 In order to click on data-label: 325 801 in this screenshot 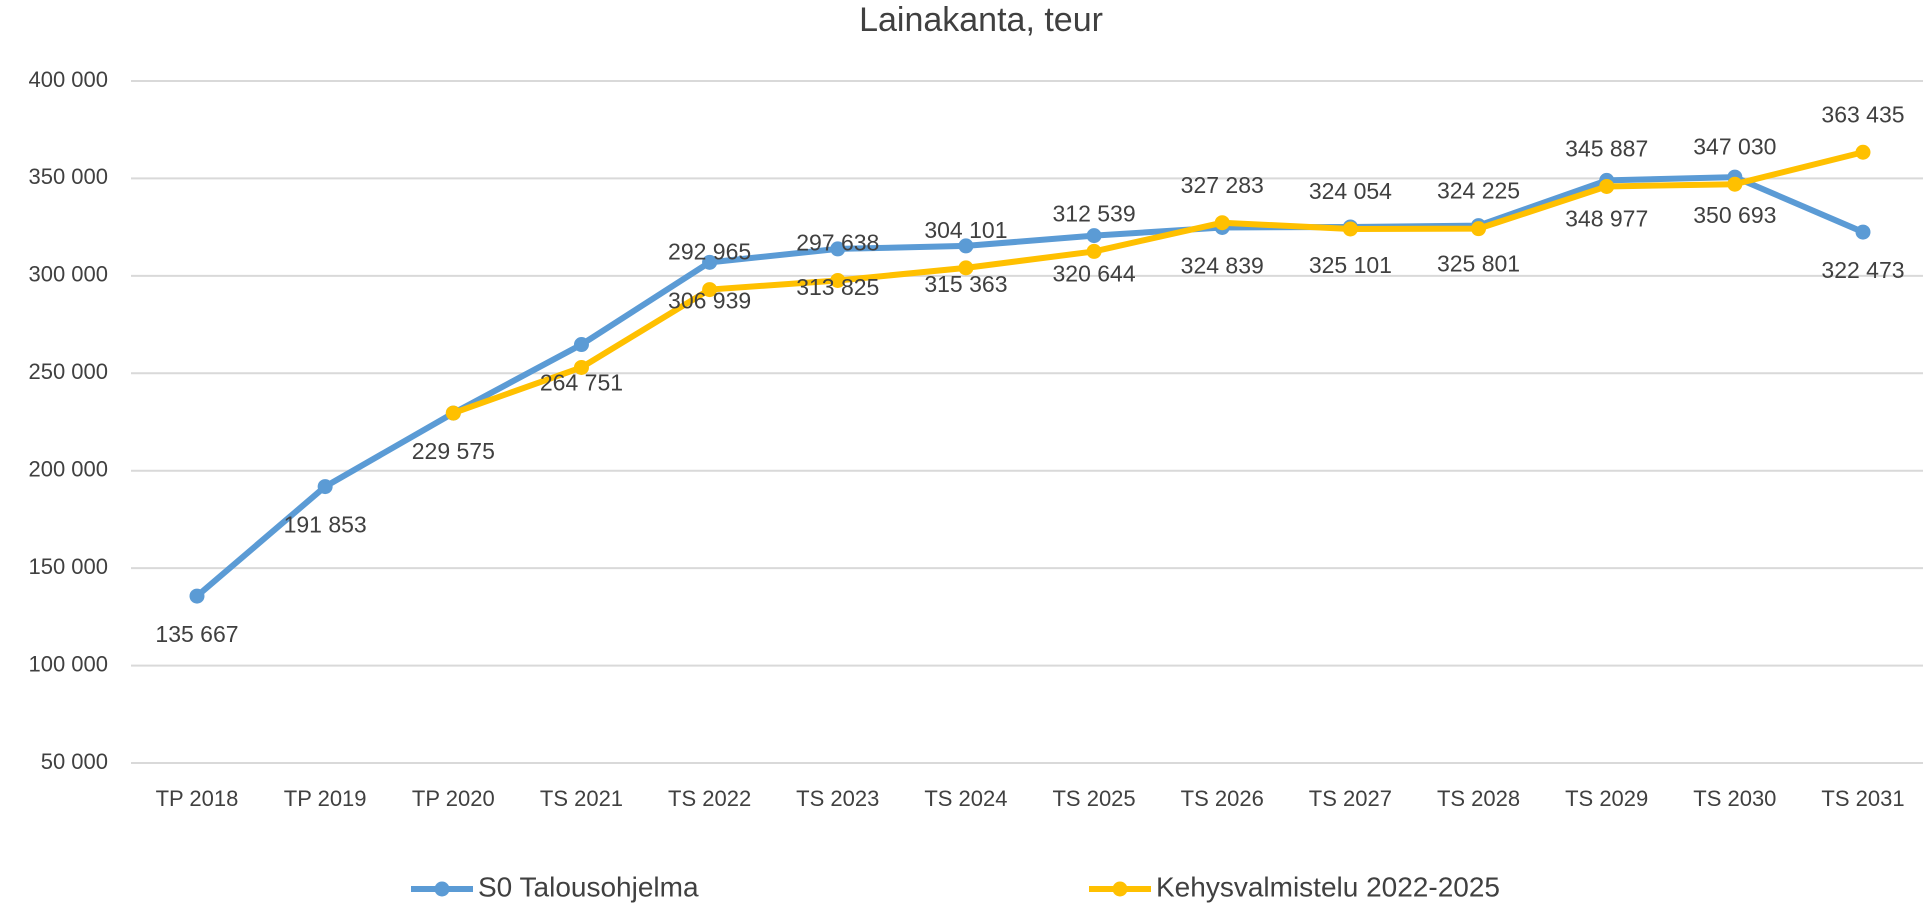, I will do `click(1478, 264)`.